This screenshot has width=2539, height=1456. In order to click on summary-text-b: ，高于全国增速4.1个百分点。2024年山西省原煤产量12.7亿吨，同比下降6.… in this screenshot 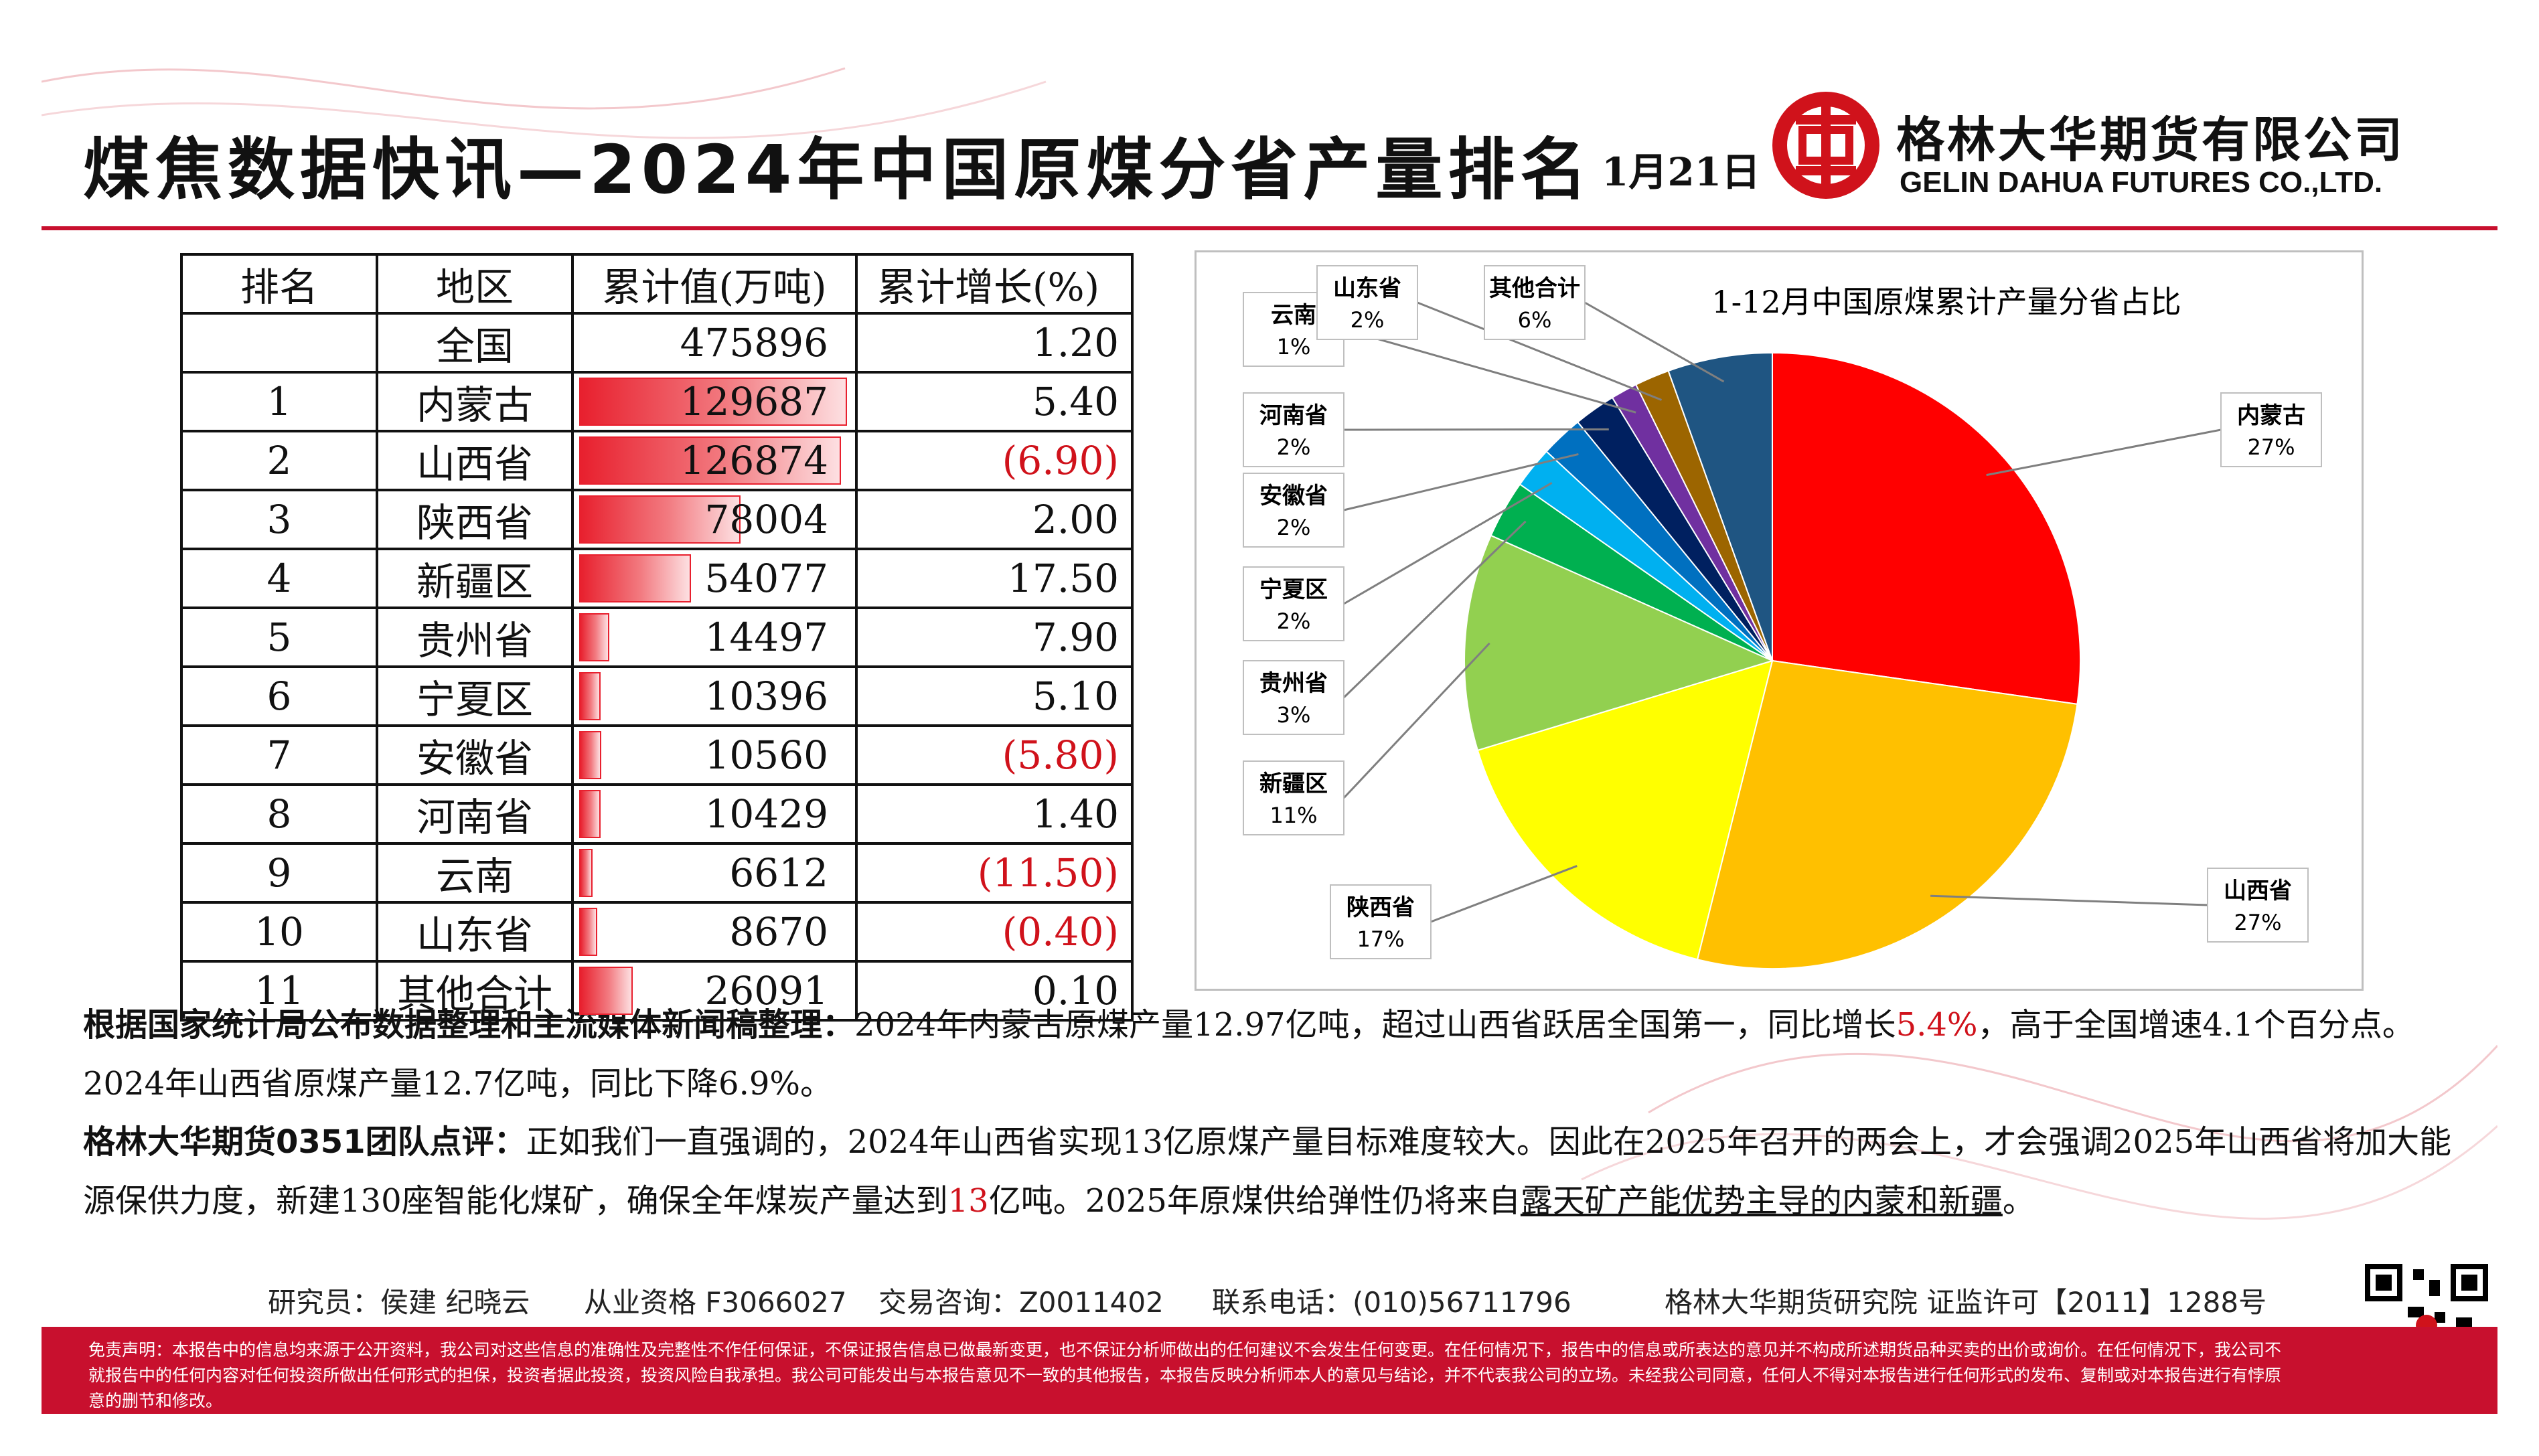, I will do `click(1249, 1054)`.